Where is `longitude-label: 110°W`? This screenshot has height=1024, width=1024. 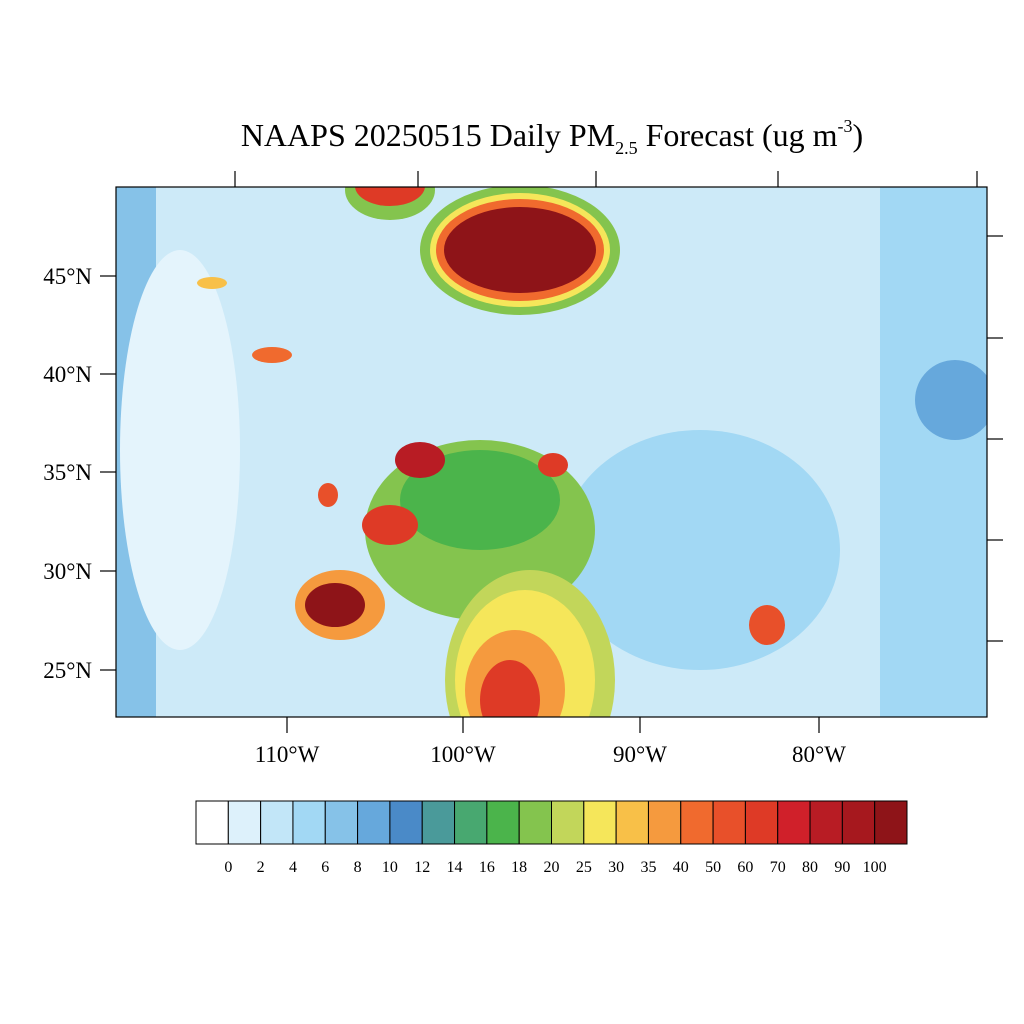 longitude-label: 110°W is located at coordinates (287, 754).